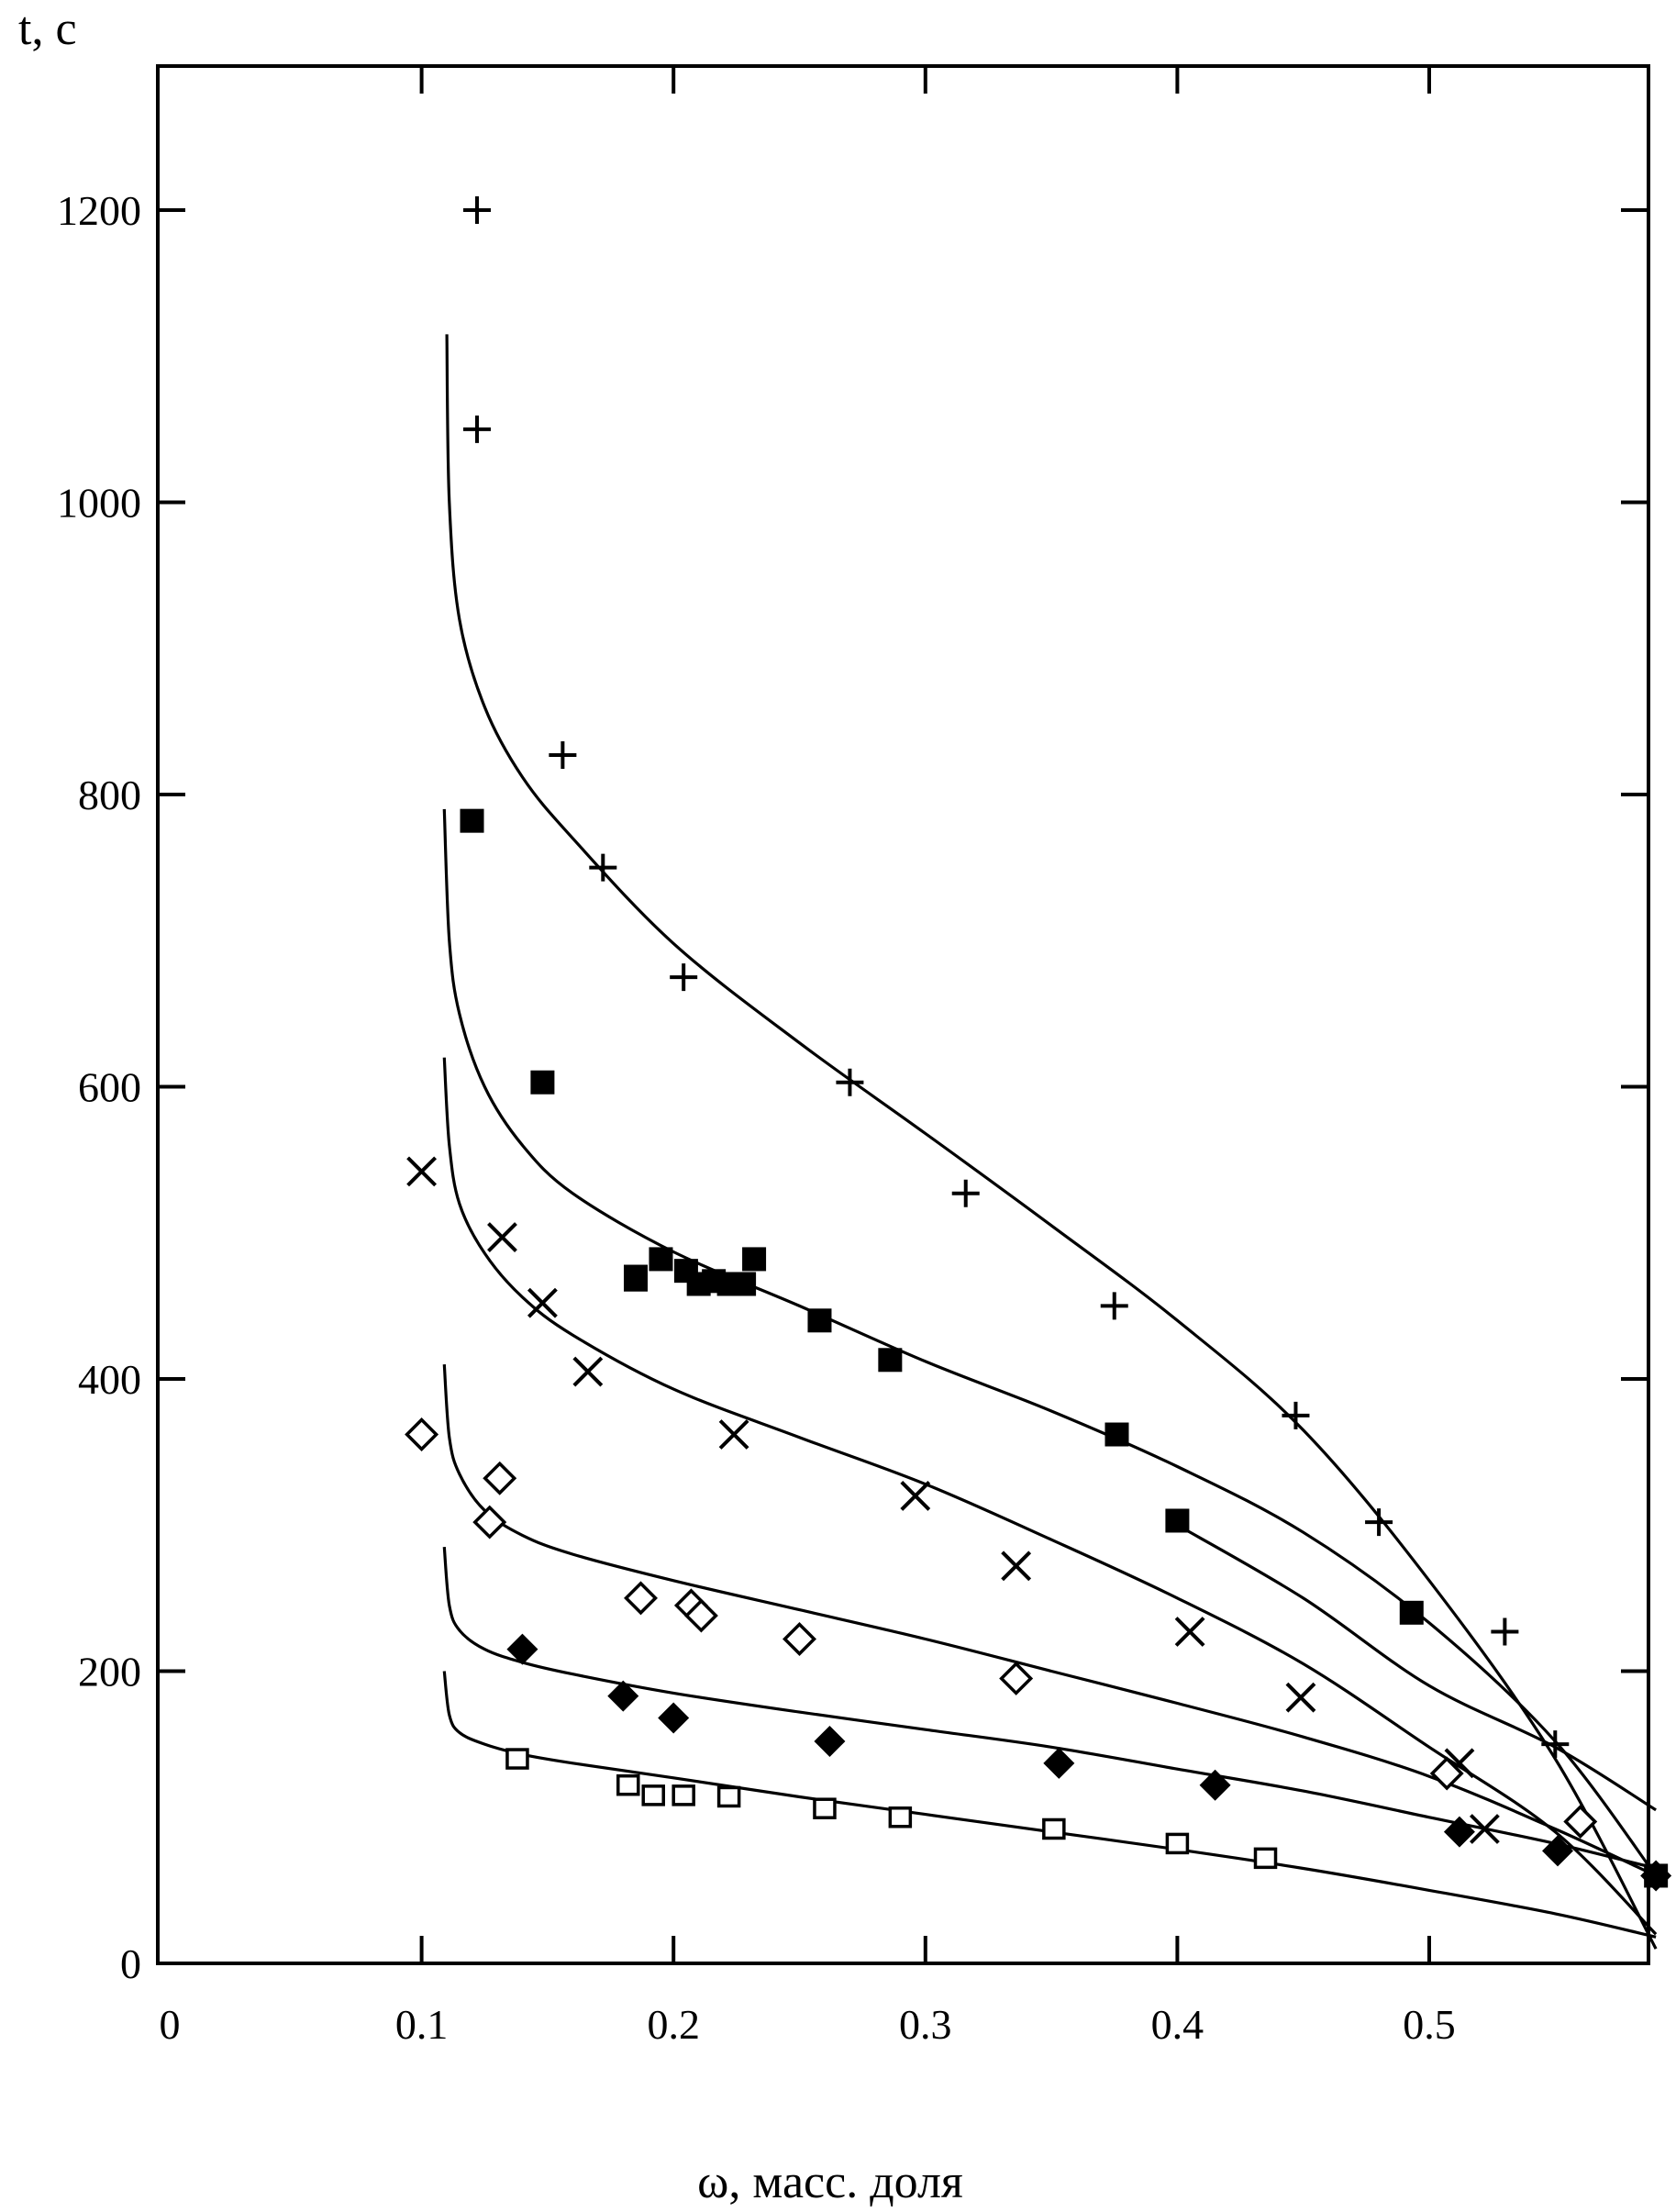 This screenshot has height=2212, width=1676. Describe the element at coordinates (109, 1672) in the screenshot. I see `y-tick-label: 200` at that location.